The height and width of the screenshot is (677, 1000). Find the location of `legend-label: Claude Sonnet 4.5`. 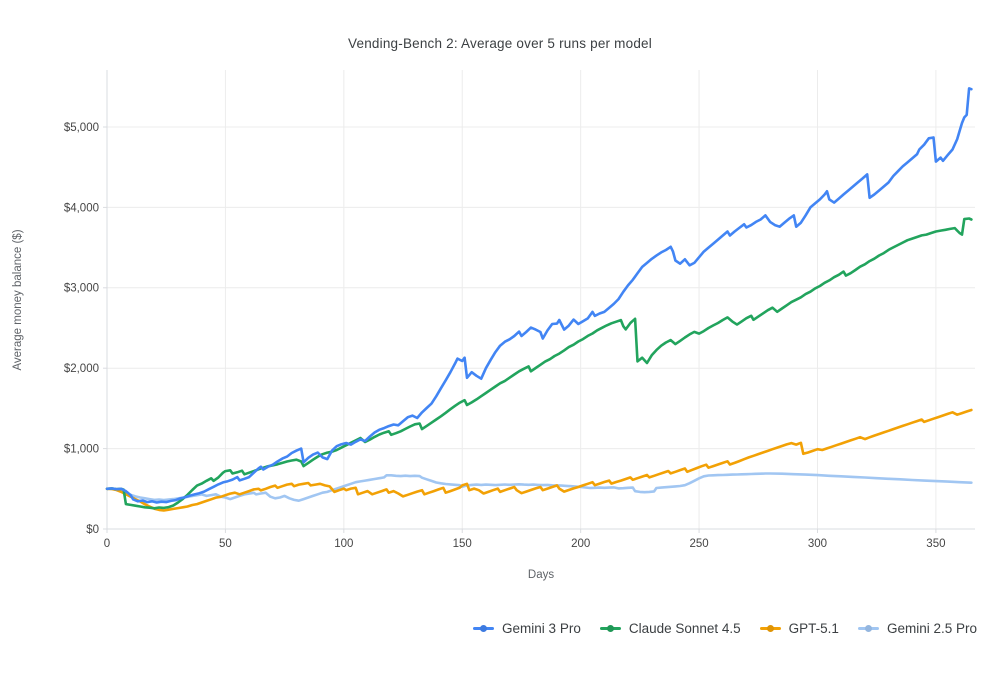

legend-label: Claude Sonnet 4.5 is located at coordinates (684, 628).